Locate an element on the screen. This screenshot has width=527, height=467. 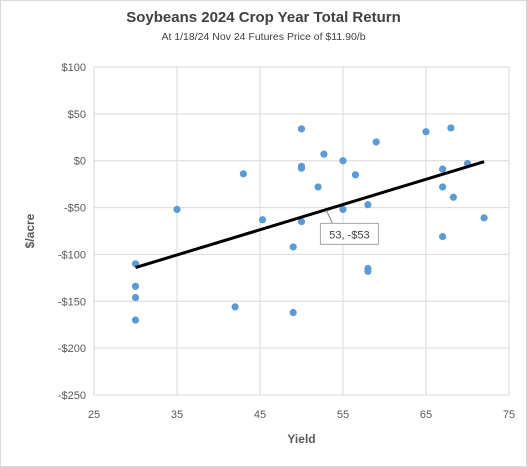
y-tick-label: $100 is located at coordinates (74, 68).